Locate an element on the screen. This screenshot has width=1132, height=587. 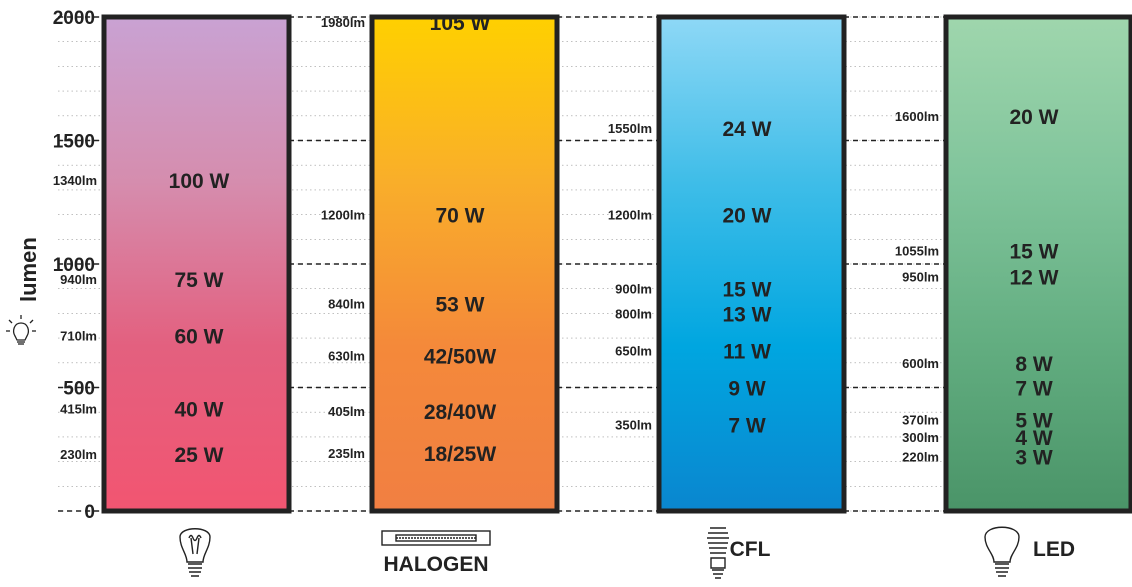
lumen-label: 840lm is located at coordinates (346, 304).